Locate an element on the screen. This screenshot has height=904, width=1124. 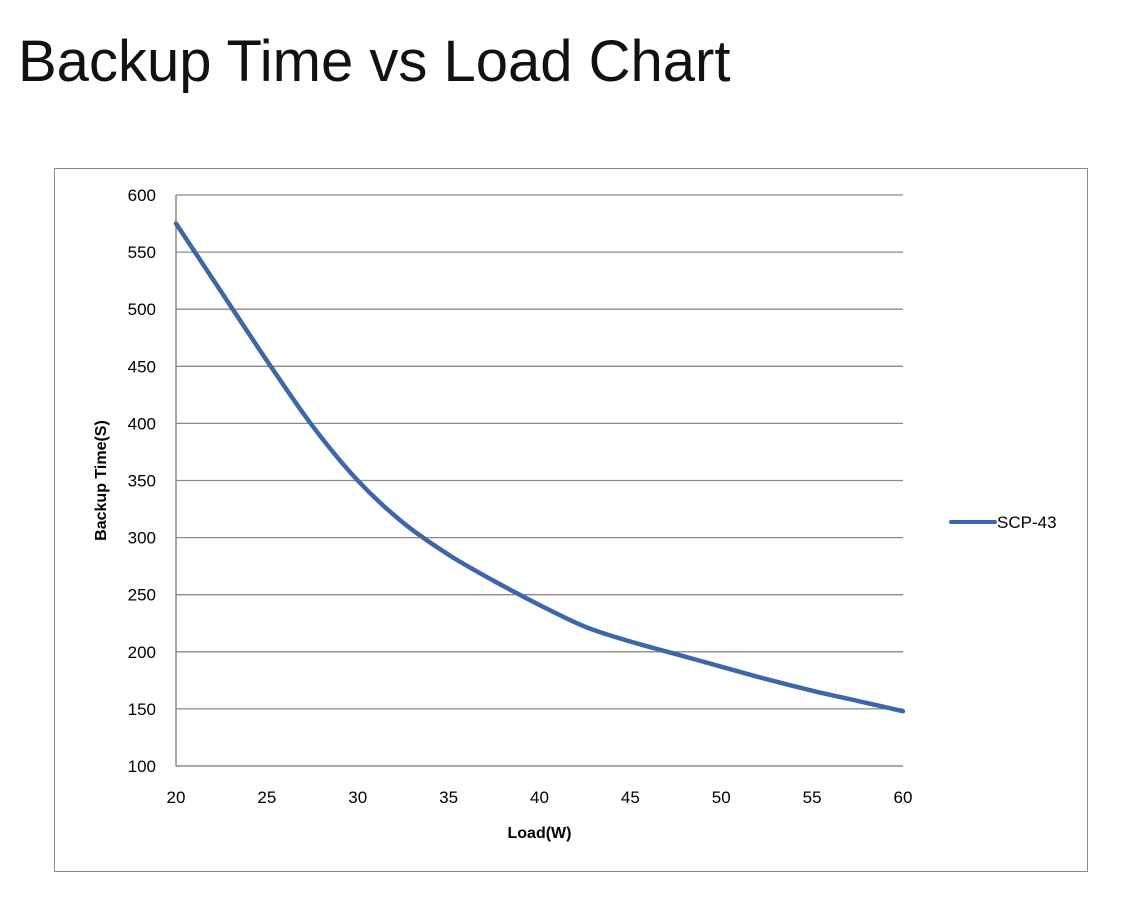
x-tick-label: 40 is located at coordinates (539, 797).